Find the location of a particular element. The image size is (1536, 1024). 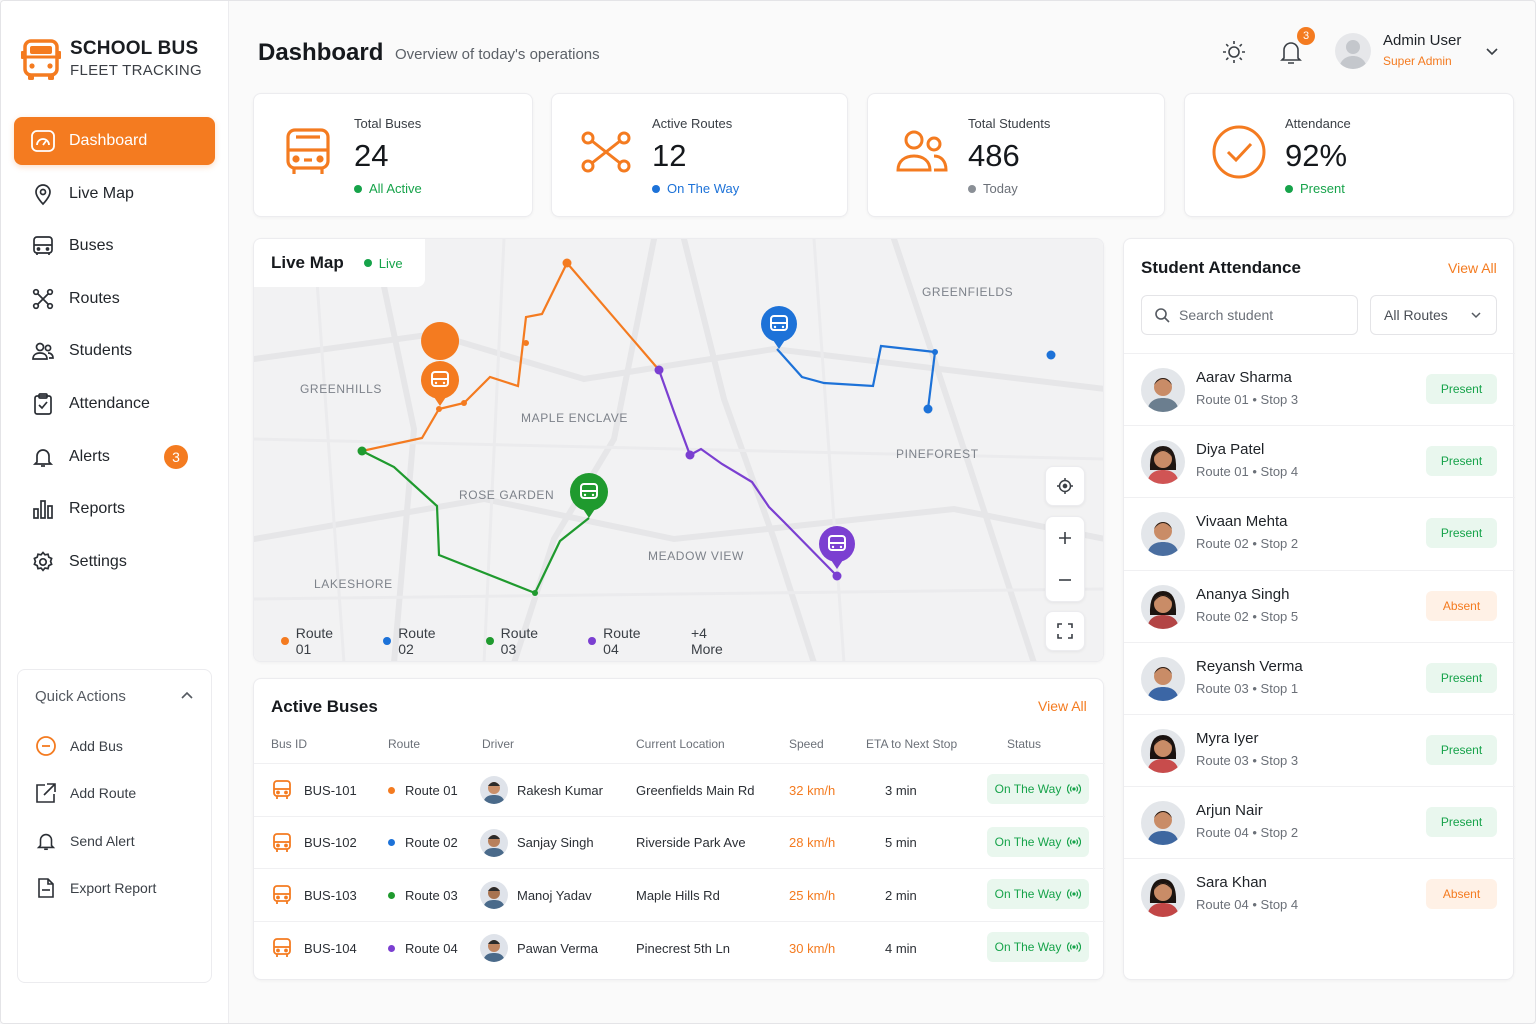

column-header: Speed is located at coordinates (806, 744).